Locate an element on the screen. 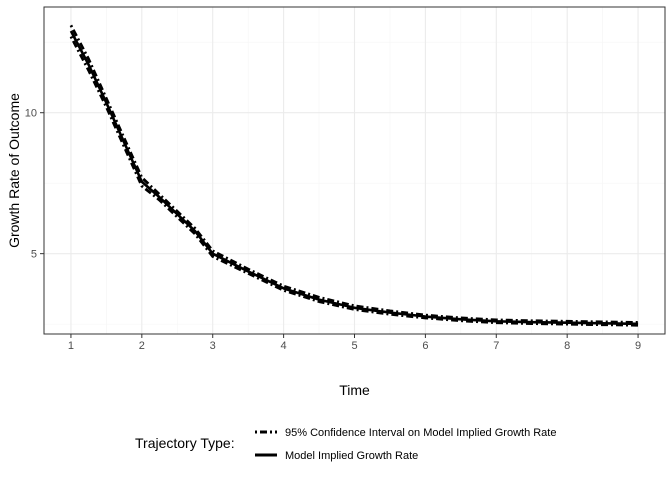  y-tick-label: 10 is located at coordinates (31, 114).